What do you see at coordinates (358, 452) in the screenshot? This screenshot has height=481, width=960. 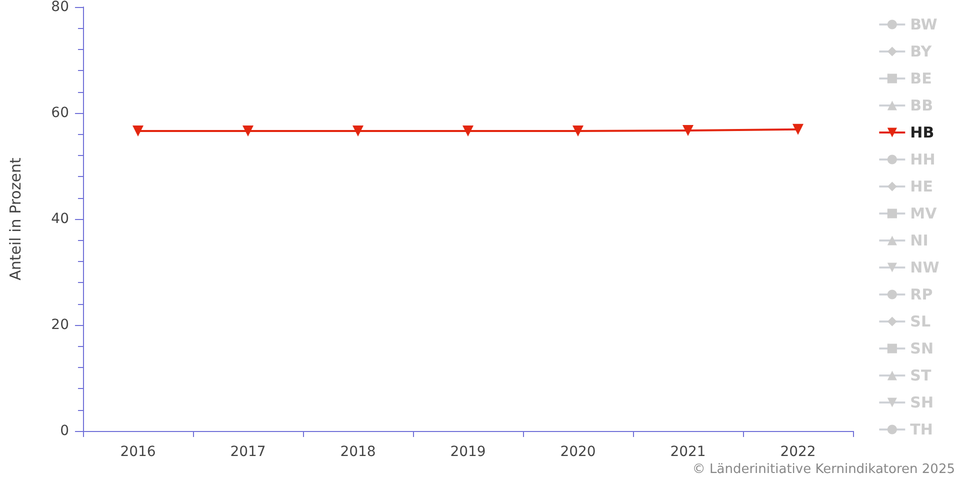 I see `x-tick-label: 2018` at bounding box center [358, 452].